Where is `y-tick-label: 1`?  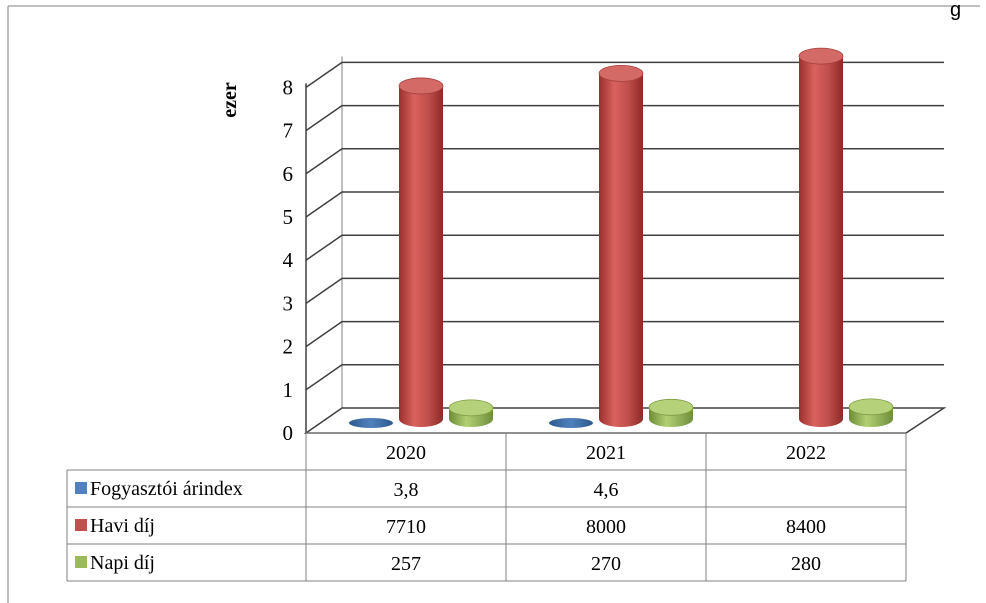 y-tick-label: 1 is located at coordinates (288, 390).